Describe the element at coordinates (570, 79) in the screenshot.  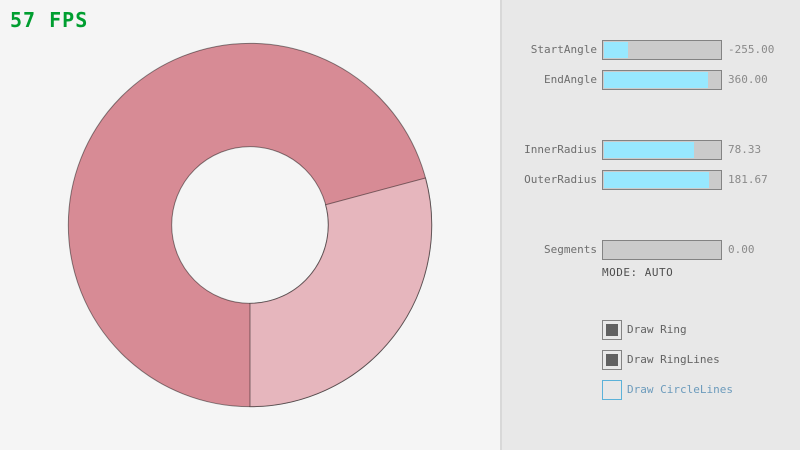
I see `endangle-label: EndAngle` at that location.